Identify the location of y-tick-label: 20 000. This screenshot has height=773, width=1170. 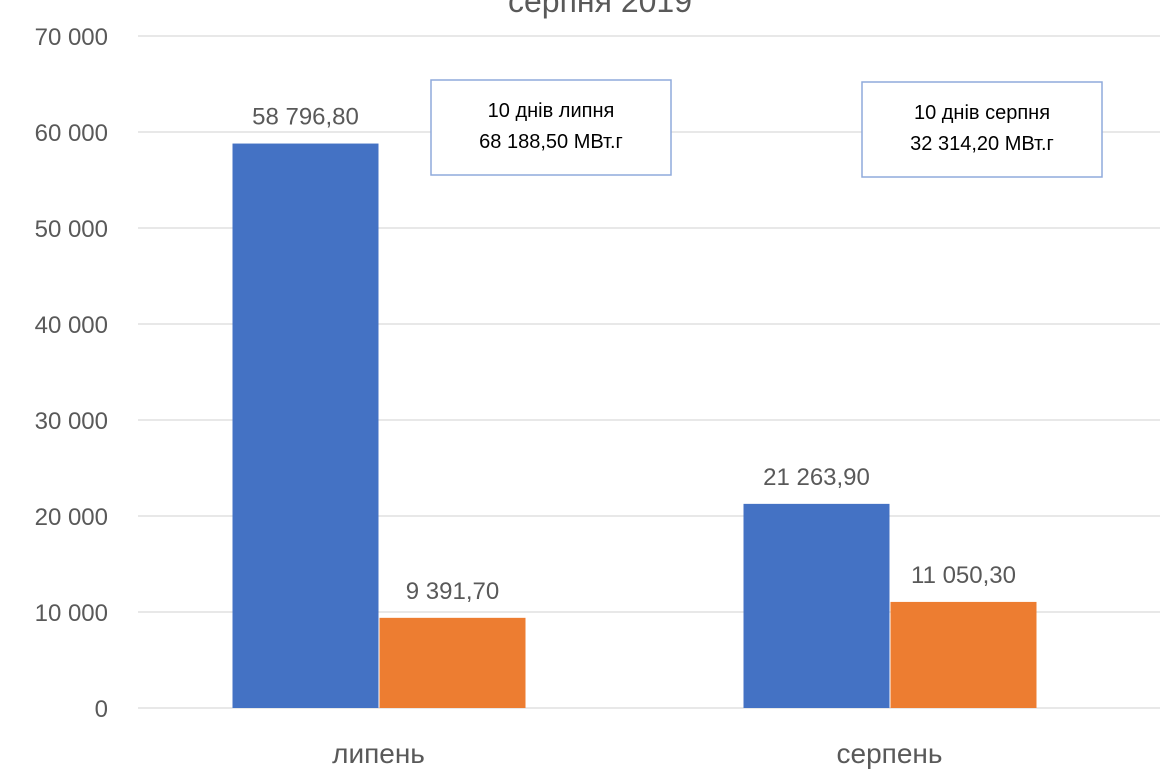
(71, 517).